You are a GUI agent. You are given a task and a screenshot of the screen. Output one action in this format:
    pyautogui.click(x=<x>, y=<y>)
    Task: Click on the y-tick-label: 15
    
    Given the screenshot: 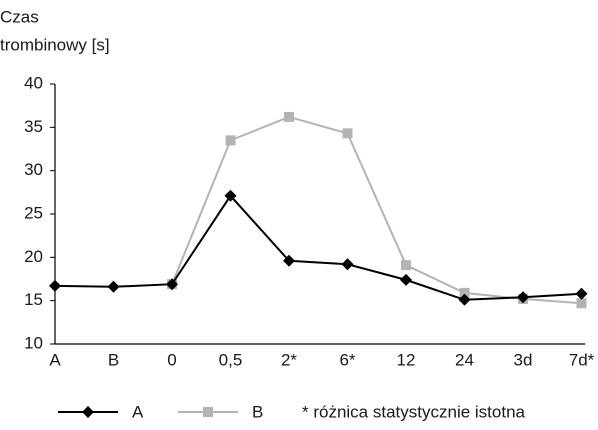 What is the action you would take?
    pyautogui.click(x=33, y=299)
    